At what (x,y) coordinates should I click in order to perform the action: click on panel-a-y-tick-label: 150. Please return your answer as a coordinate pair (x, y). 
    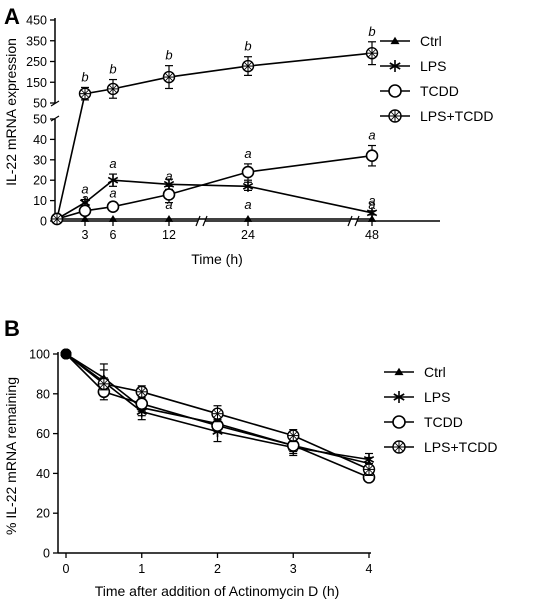
    Looking at the image, I should click on (36, 83).